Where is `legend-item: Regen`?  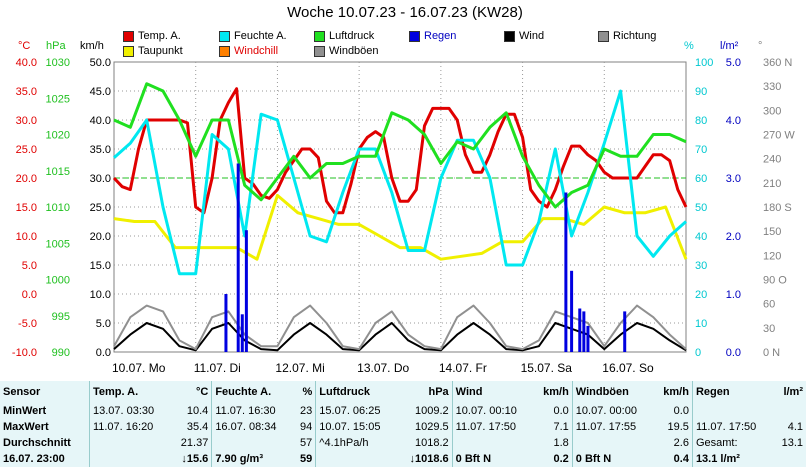 legend-item: Regen is located at coordinates (432, 36).